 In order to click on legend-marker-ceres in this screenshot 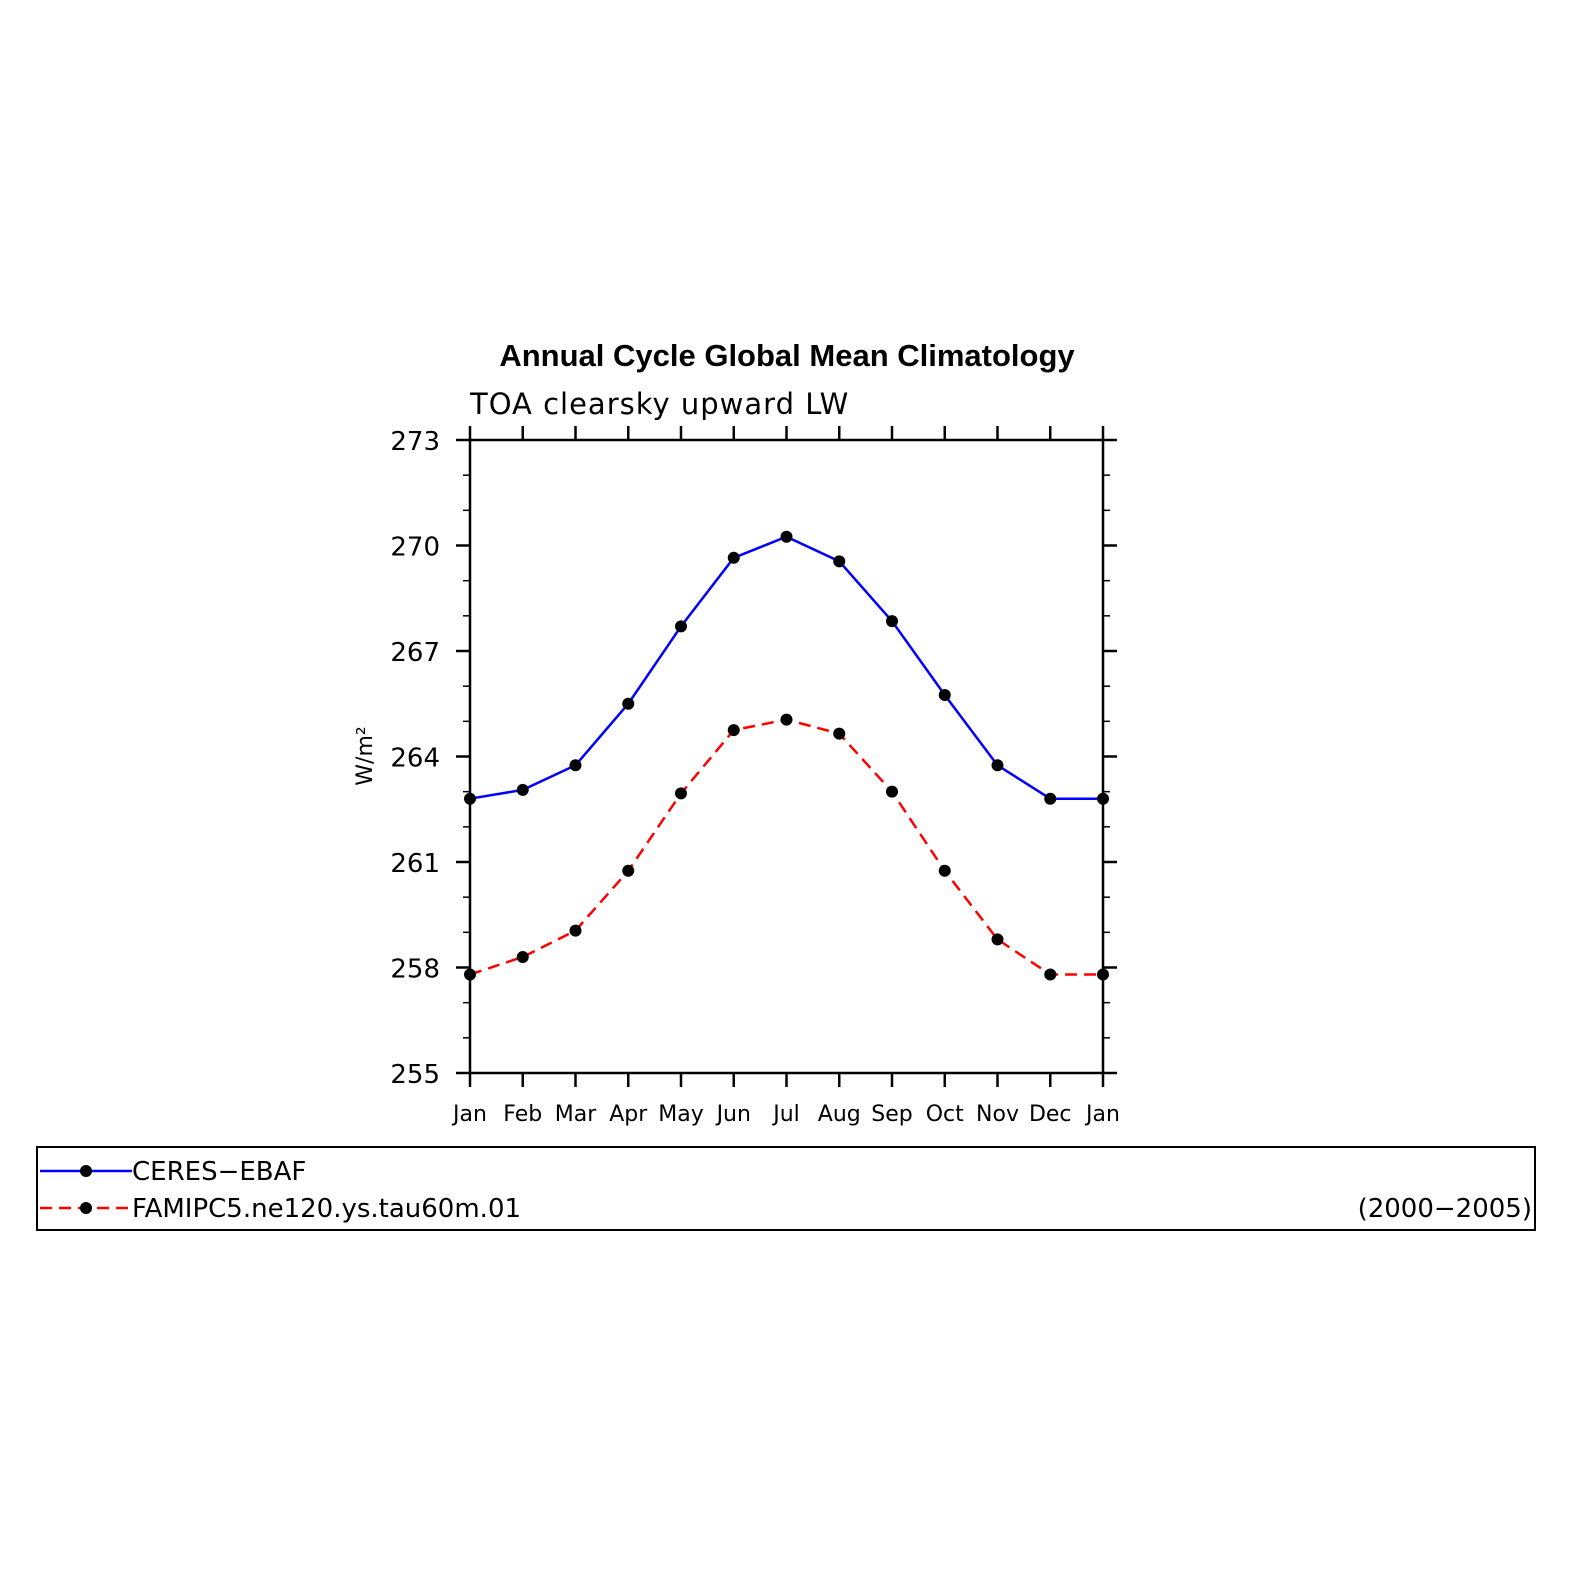, I will do `click(86, 1171)`.